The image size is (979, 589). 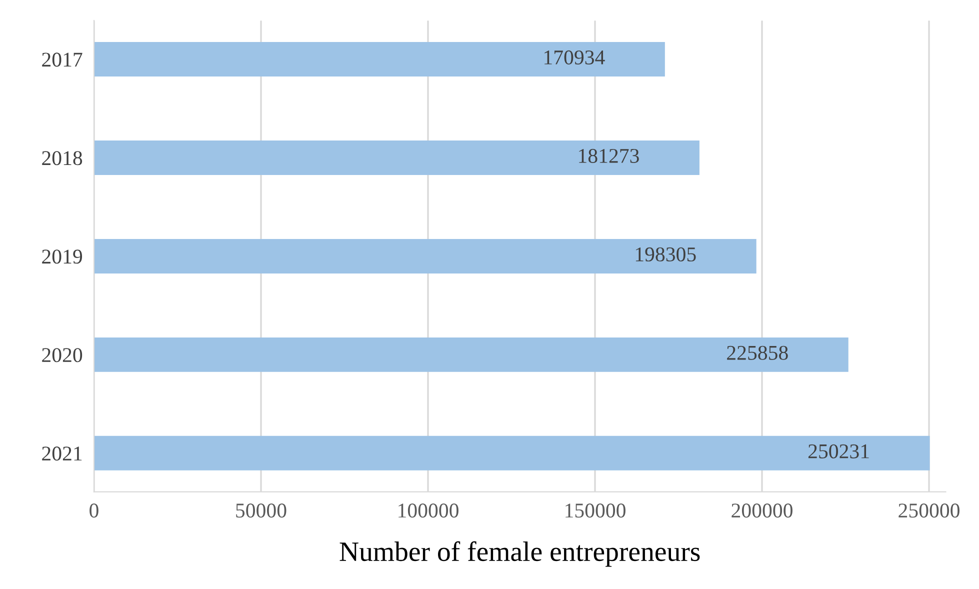 What do you see at coordinates (666, 254) in the screenshot?
I see `data-label: 198305` at bounding box center [666, 254].